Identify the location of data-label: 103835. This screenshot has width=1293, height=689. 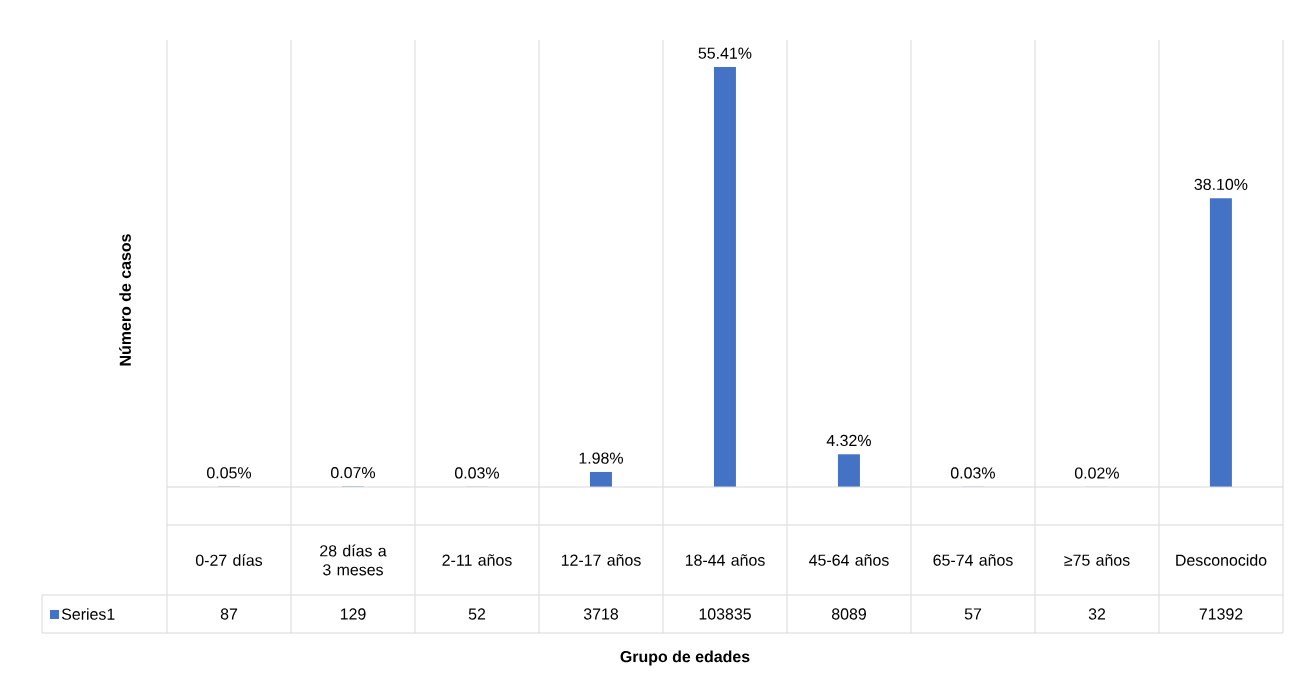
(725, 614).